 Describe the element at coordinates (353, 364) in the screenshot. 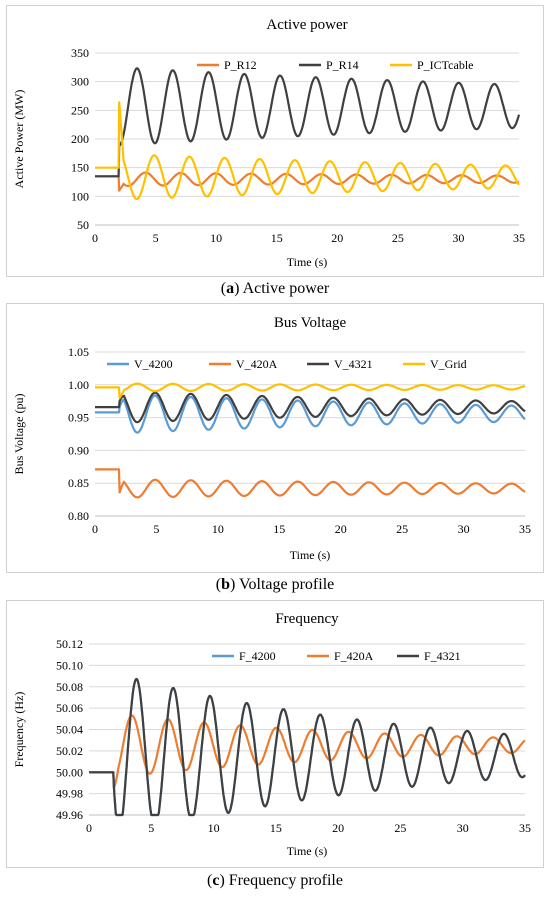

I see `legend-label-v-4321: V_4321` at that location.